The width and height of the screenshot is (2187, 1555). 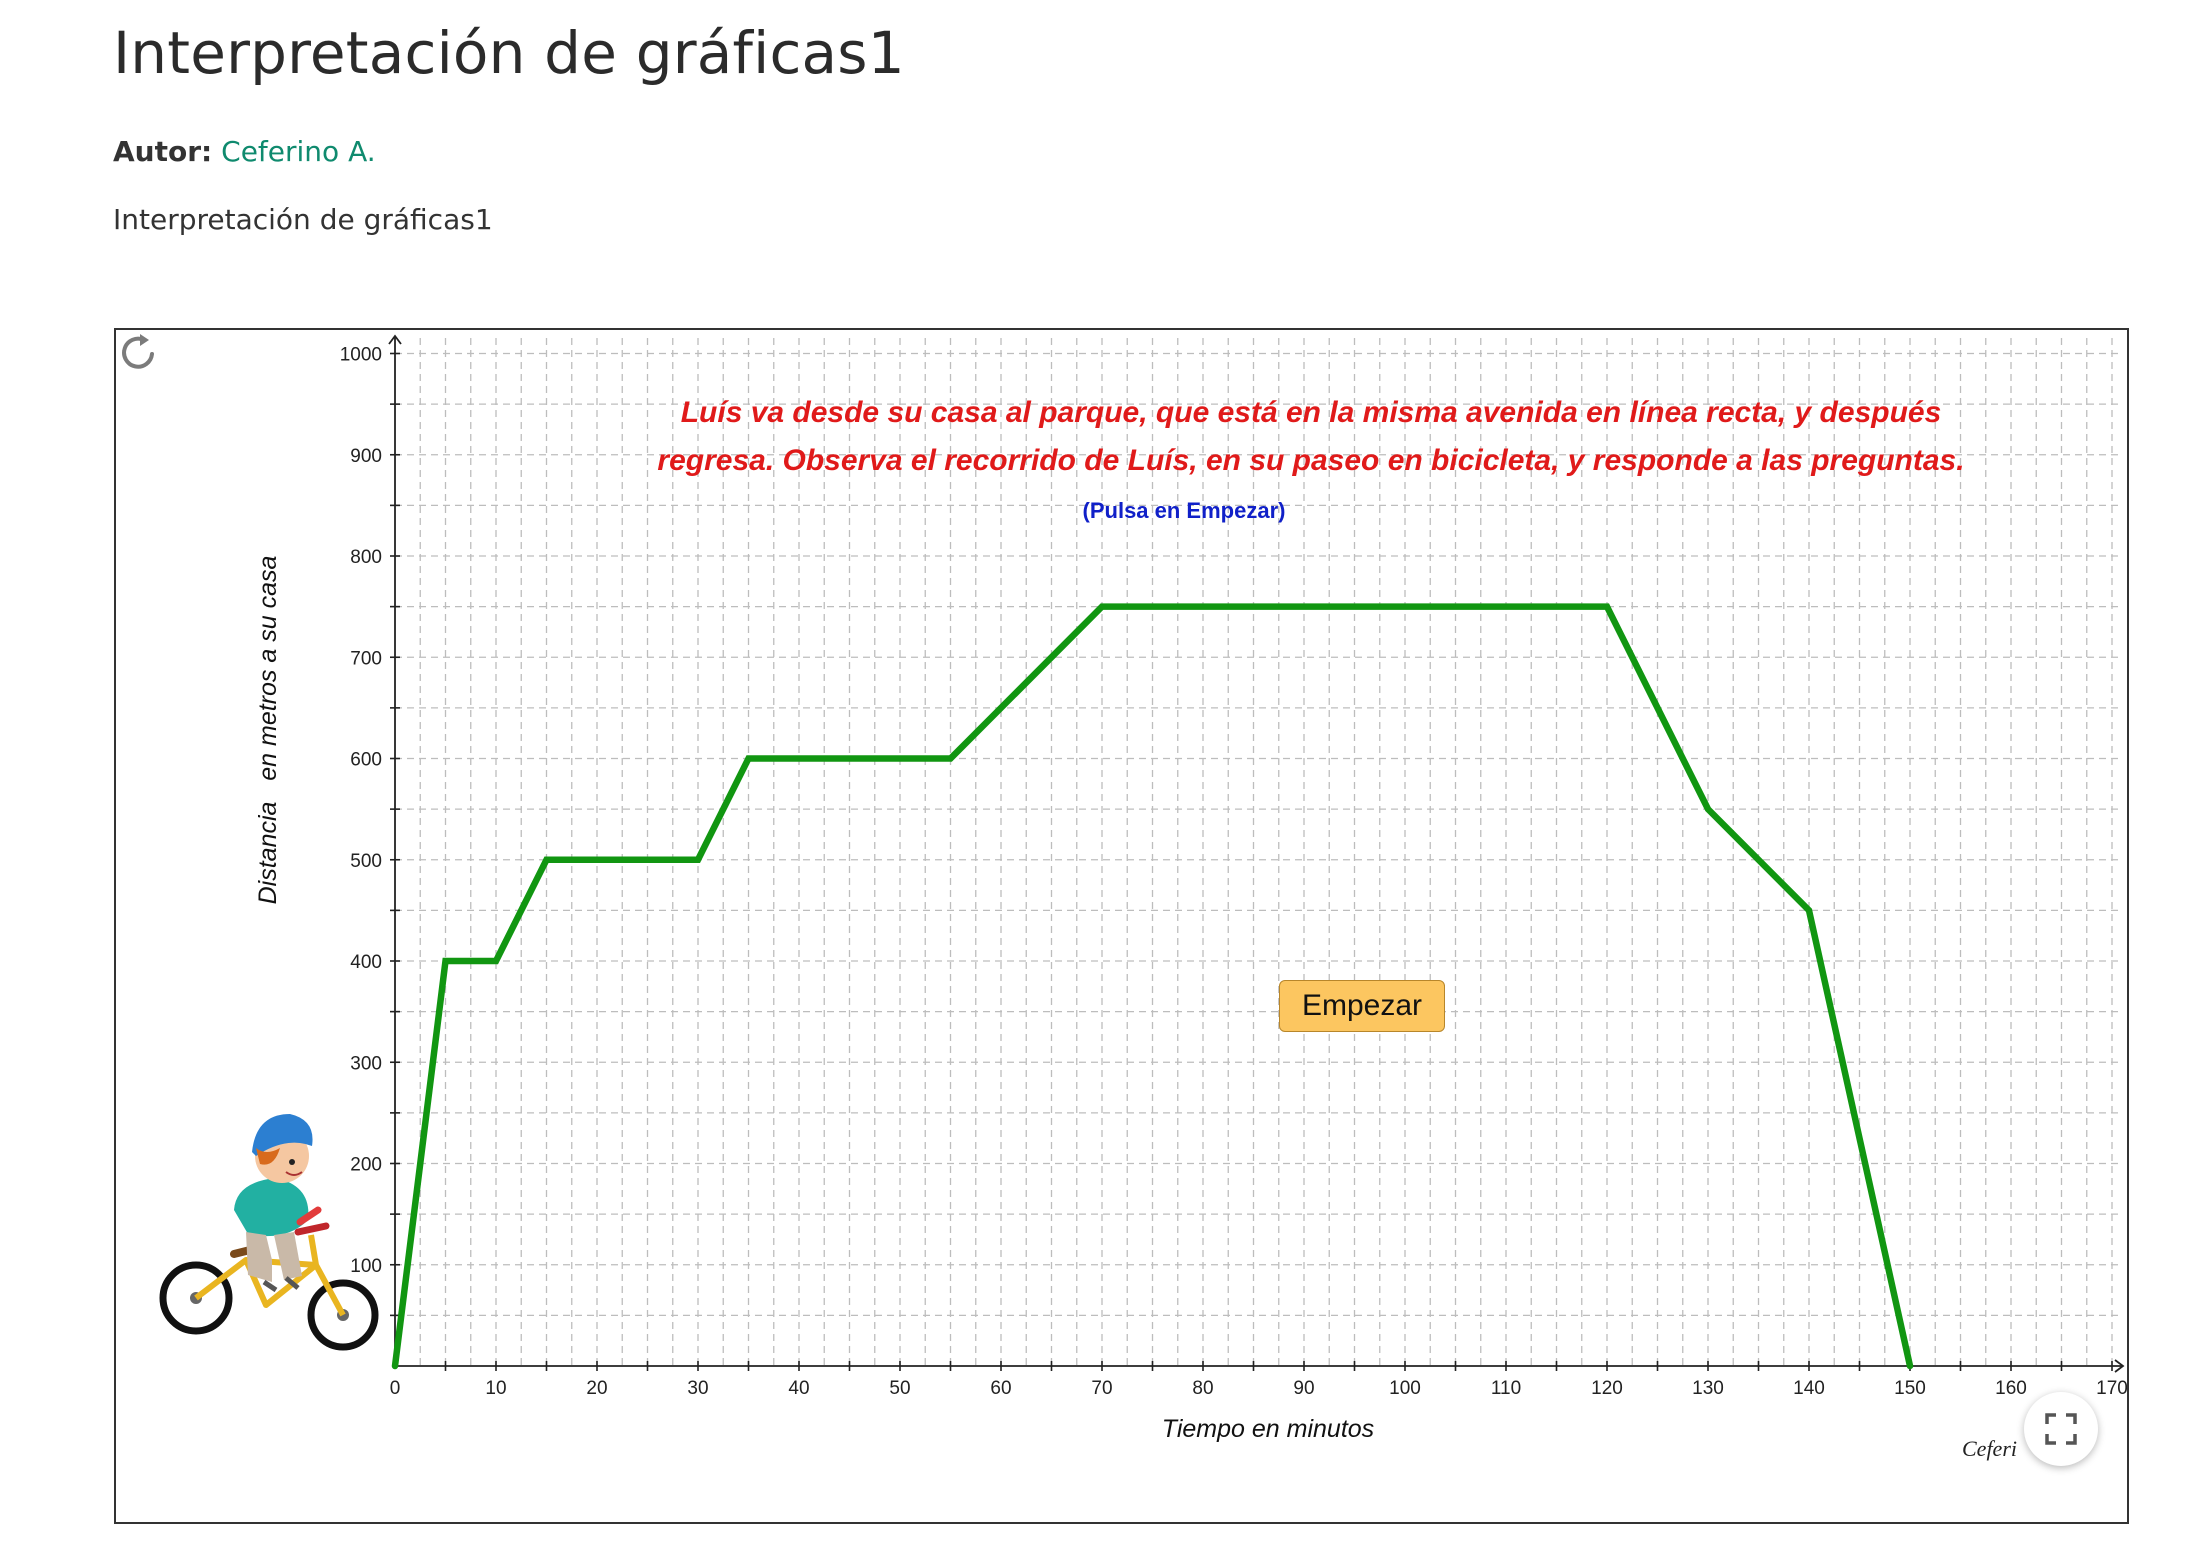 I want to click on y-tick-label: 900, so click(x=366, y=456).